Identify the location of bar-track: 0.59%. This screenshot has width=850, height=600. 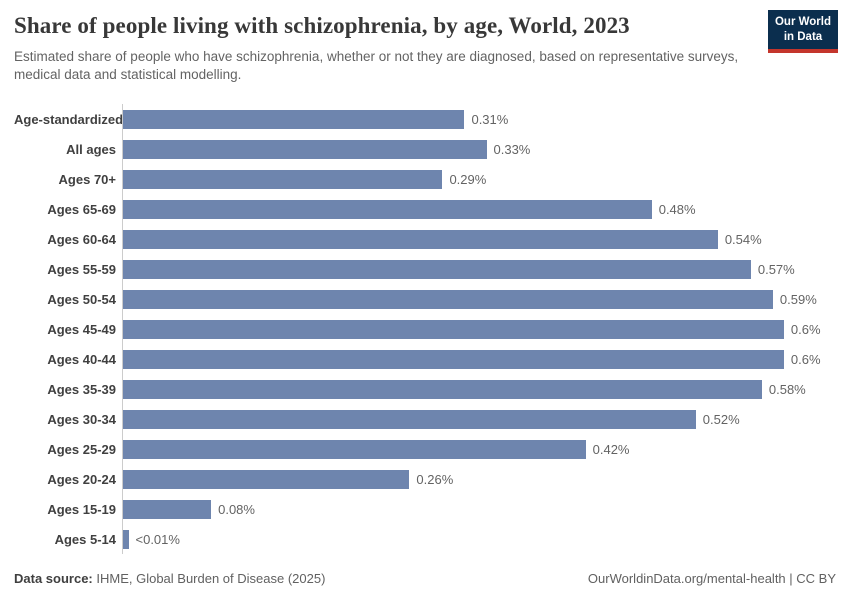
(486, 299).